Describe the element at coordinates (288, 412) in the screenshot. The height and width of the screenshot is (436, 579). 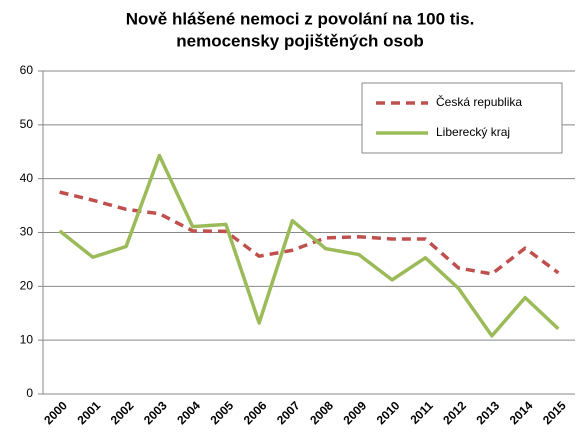
I see `x-tick-label: 2007` at that location.